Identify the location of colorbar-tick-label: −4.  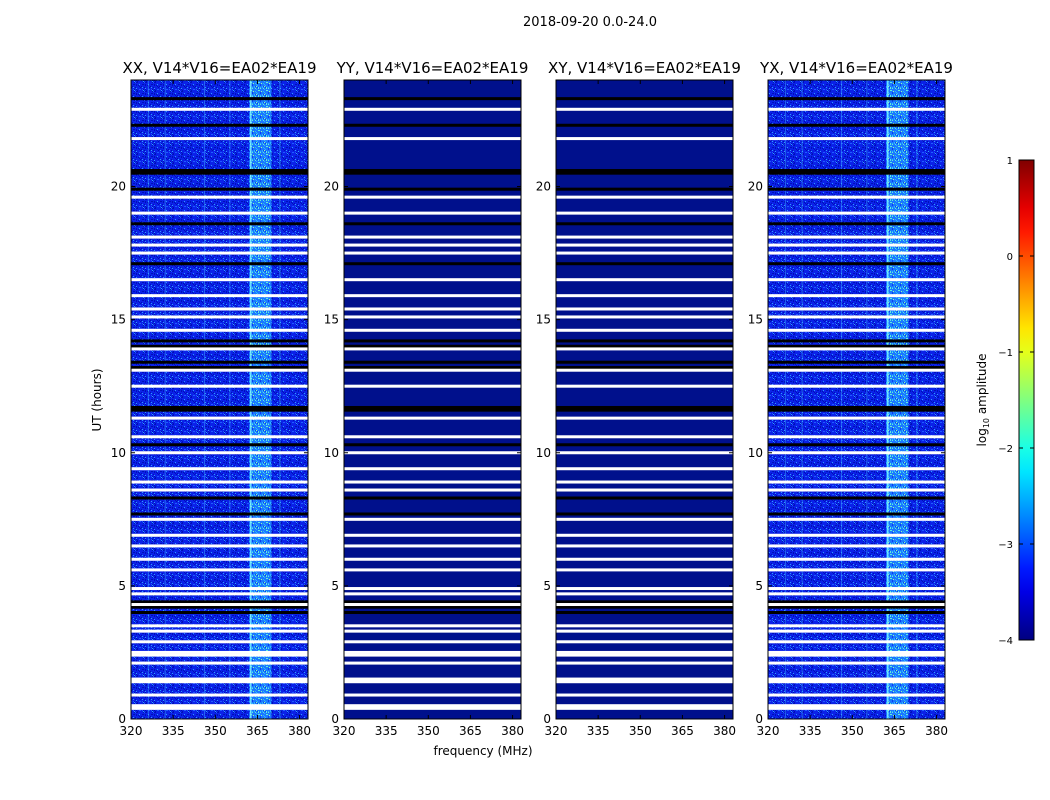
(1005, 641).